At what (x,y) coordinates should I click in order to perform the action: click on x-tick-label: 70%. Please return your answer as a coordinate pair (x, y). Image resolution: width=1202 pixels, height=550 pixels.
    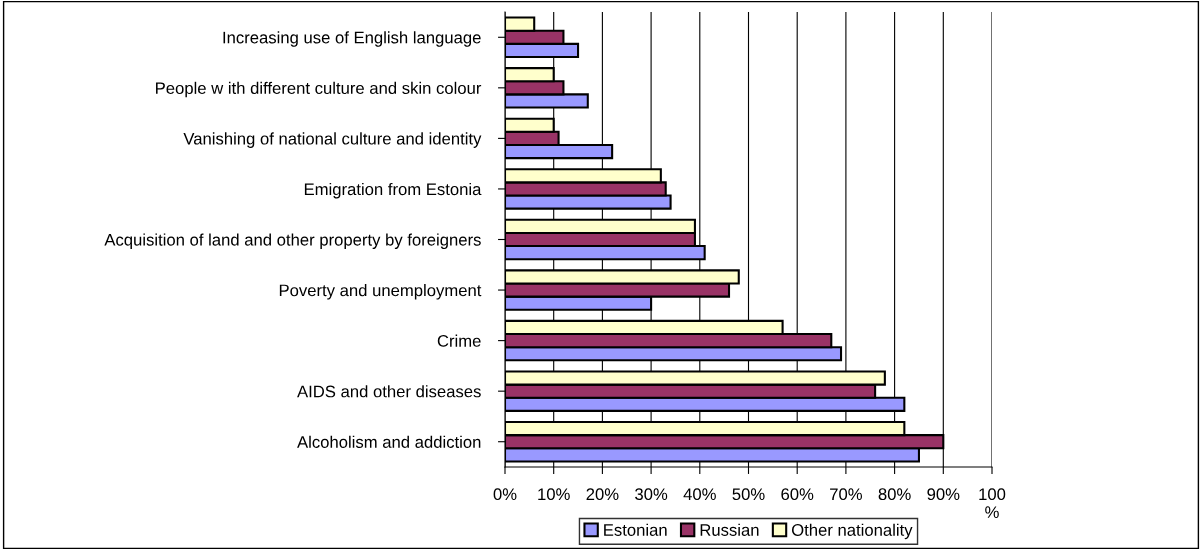
    Looking at the image, I should click on (846, 494).